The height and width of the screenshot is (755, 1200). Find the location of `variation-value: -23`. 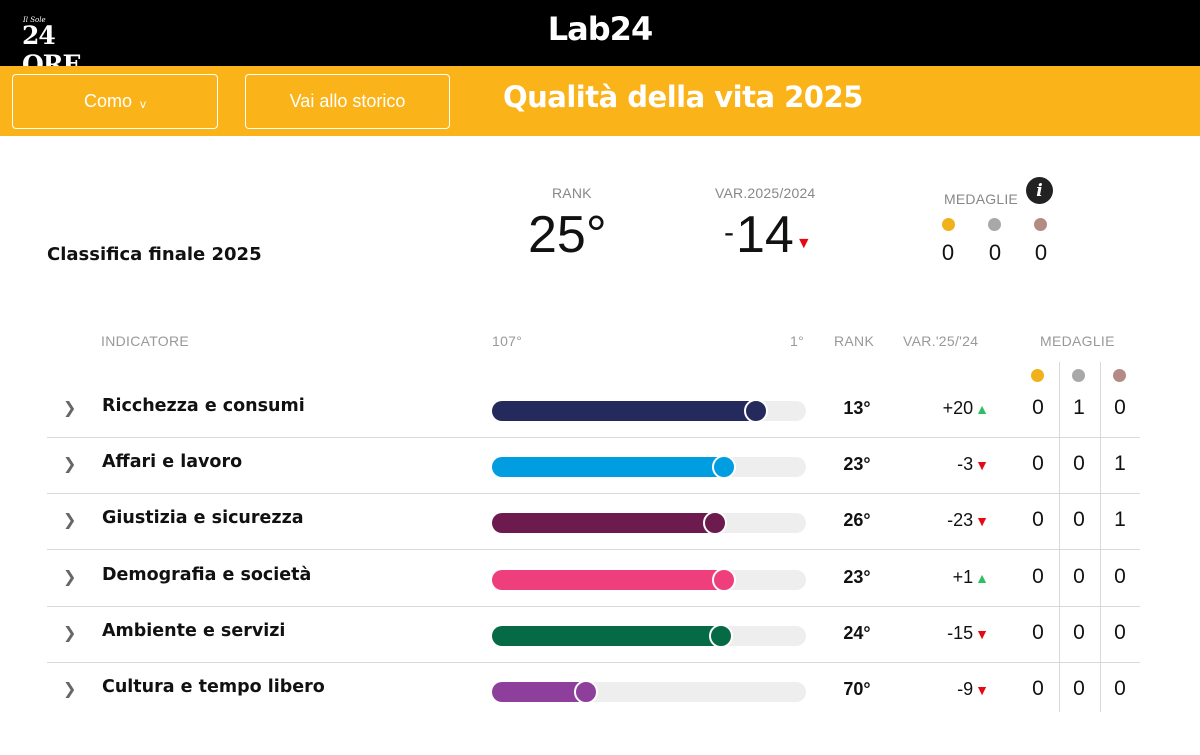

variation-value: -23 is located at coordinates (960, 520).